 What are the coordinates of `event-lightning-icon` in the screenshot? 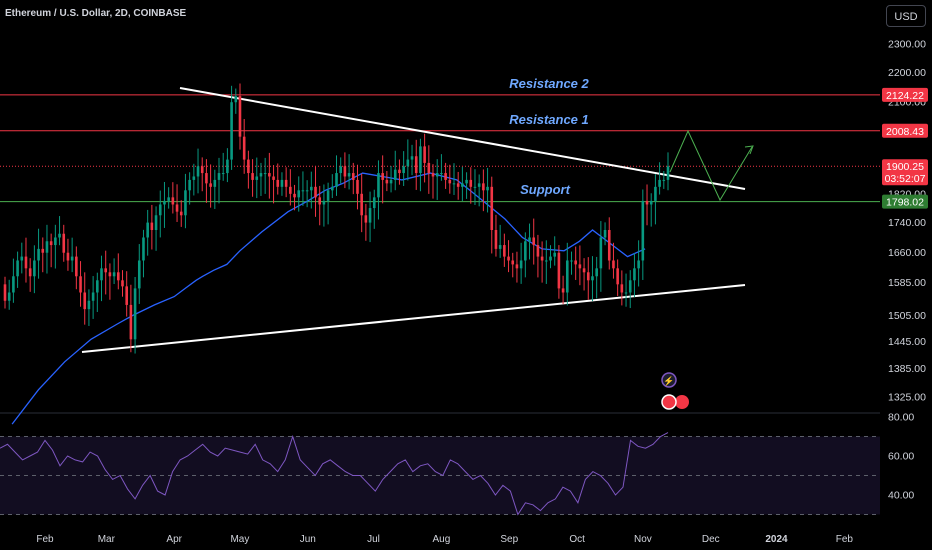 It's located at (669, 380).